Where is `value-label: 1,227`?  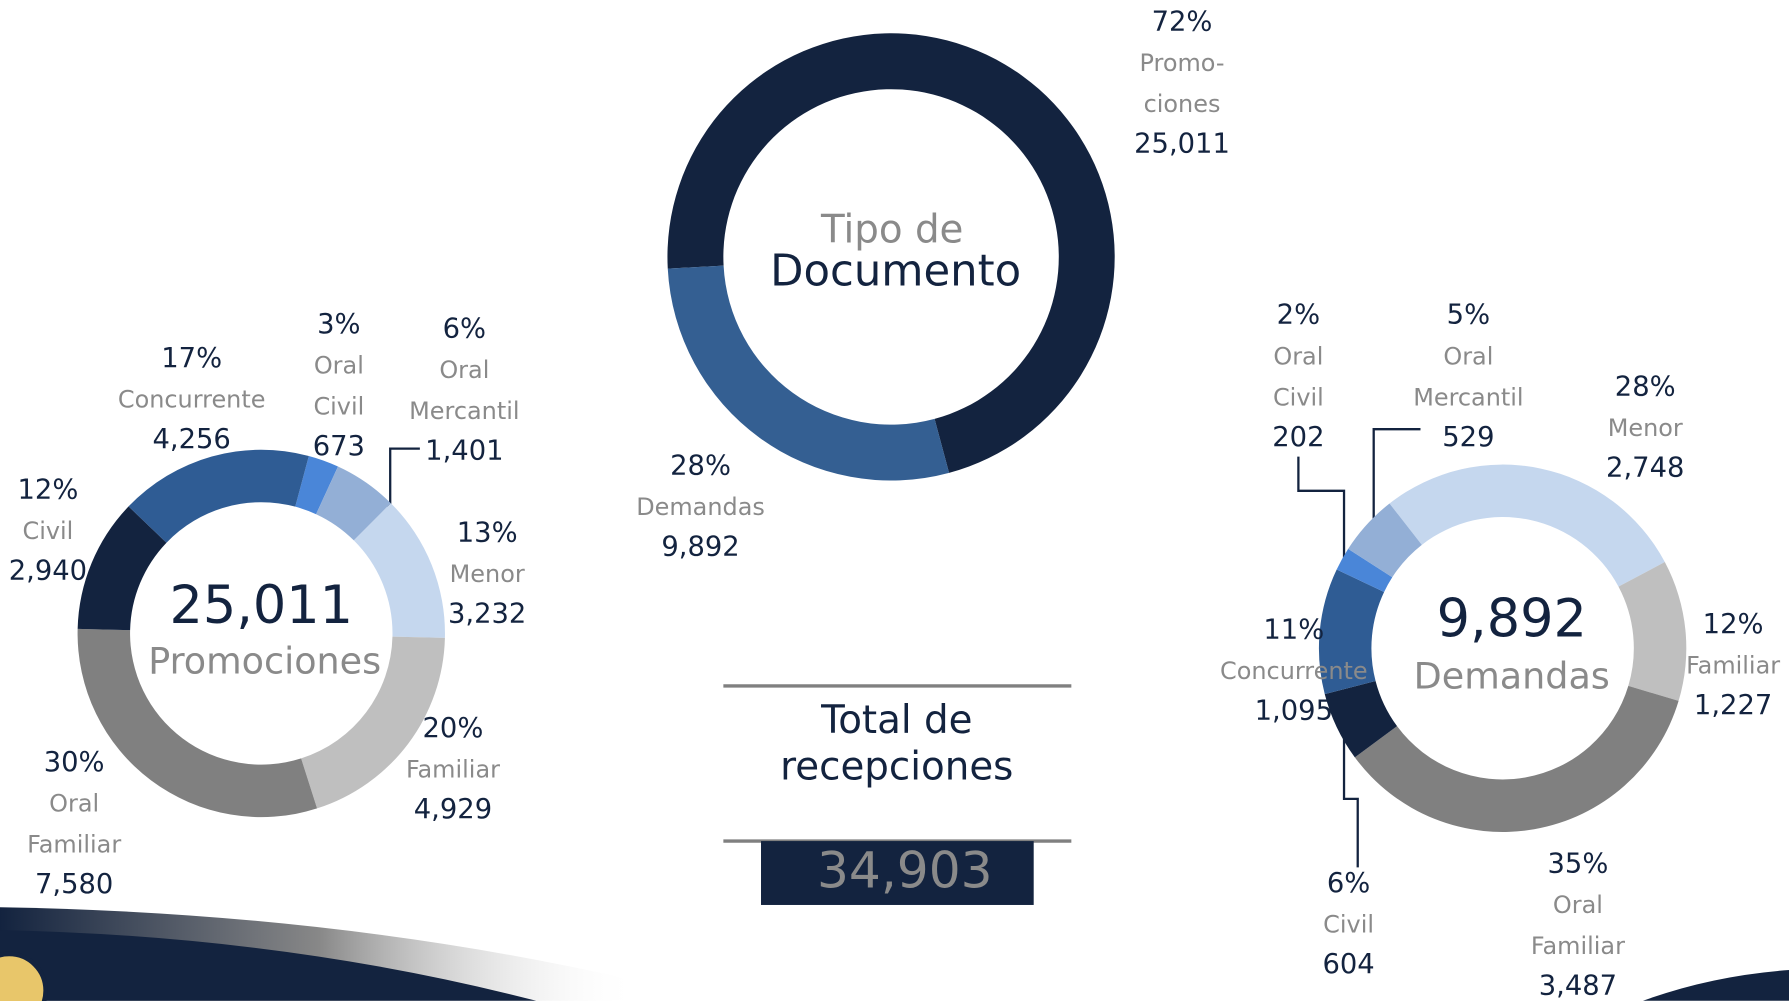 value-label: 1,227 is located at coordinates (1733, 705).